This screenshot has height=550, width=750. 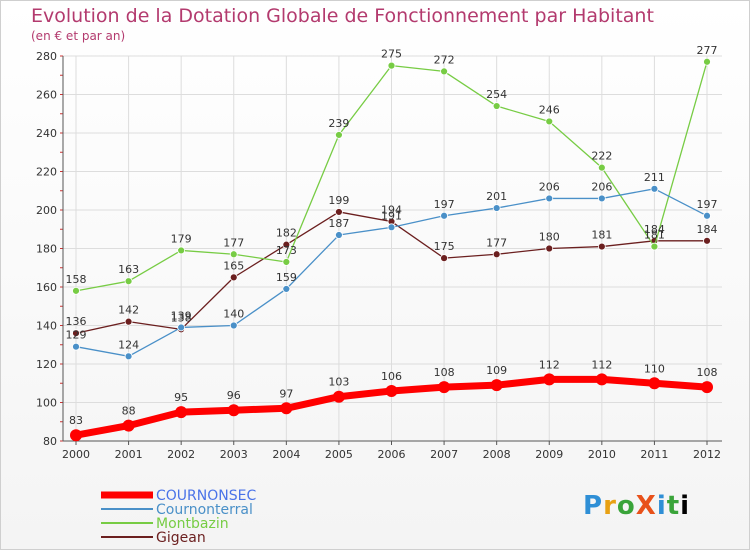 I want to click on data-label: 191, so click(x=391, y=215).